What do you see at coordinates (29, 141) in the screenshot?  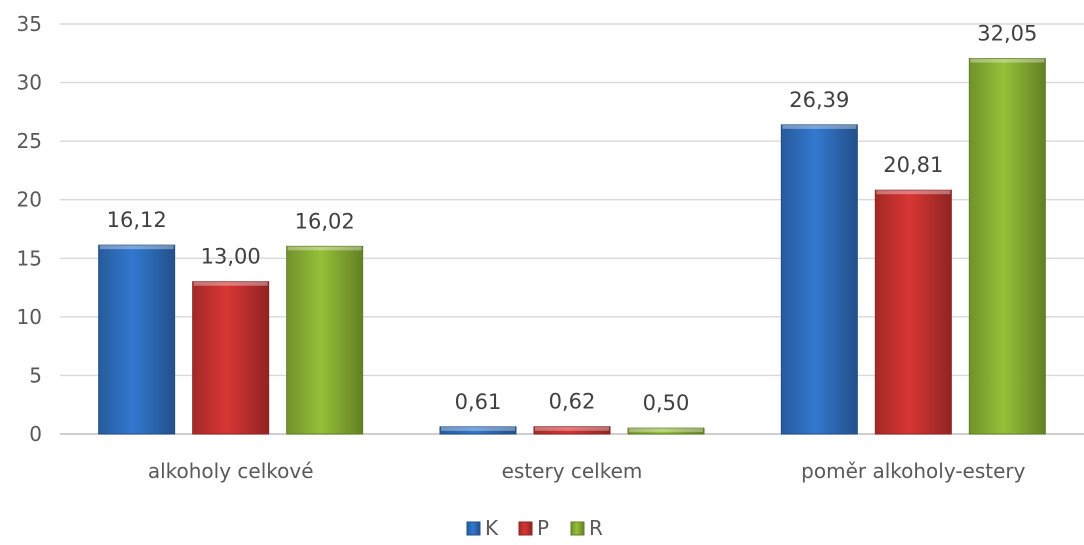 I see `y-tick-label: 25` at bounding box center [29, 141].